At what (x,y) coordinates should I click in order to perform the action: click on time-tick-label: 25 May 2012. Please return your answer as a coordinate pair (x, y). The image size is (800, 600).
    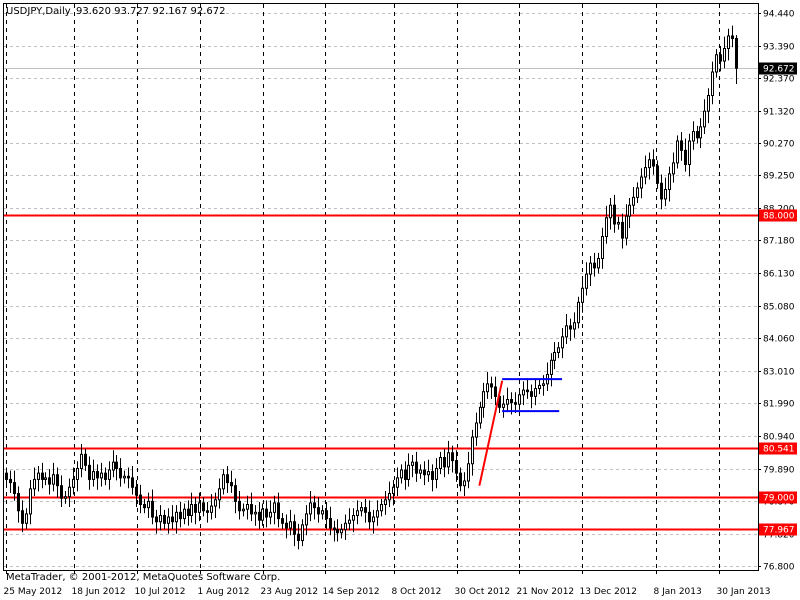
    Looking at the image, I should click on (33, 592).